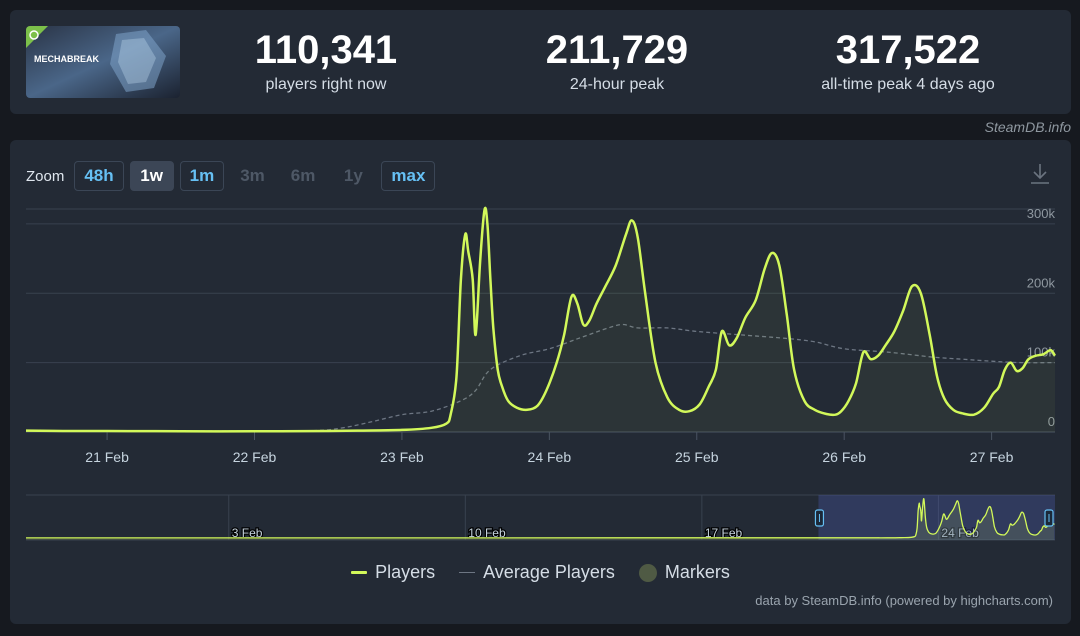  I want to click on zoom-buttons: 48h 1w 1m 3m 6m 1y max, so click(257, 176).